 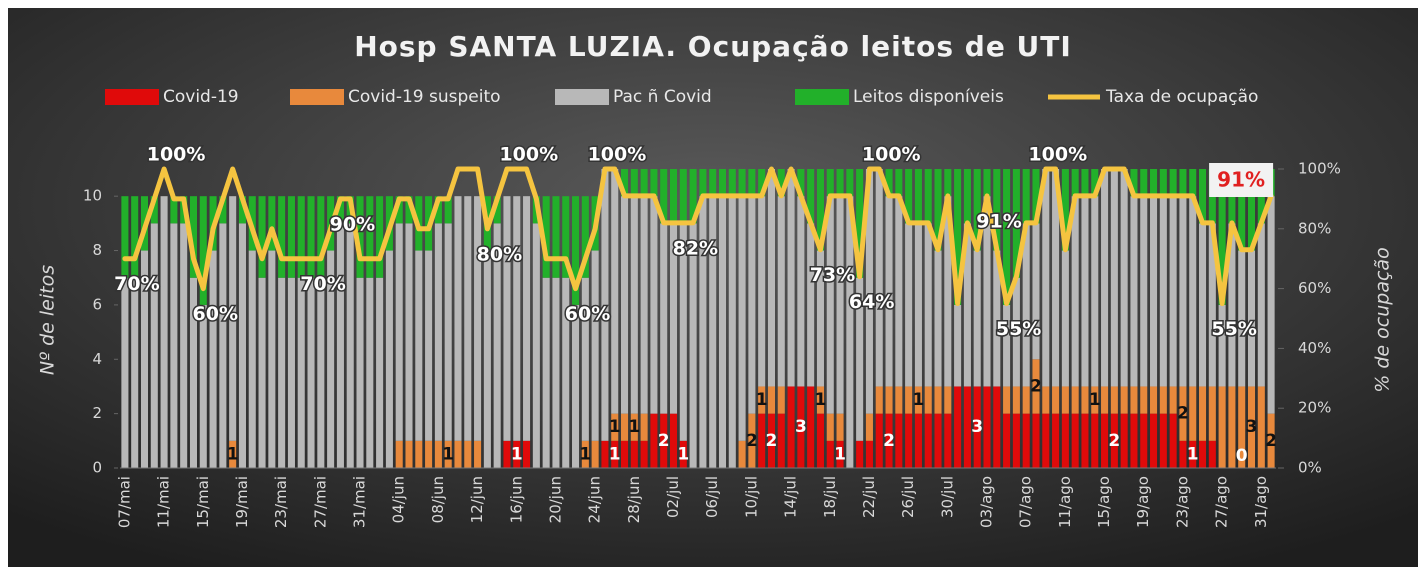 I want to click on line-label: 91%, so click(x=1241, y=180).